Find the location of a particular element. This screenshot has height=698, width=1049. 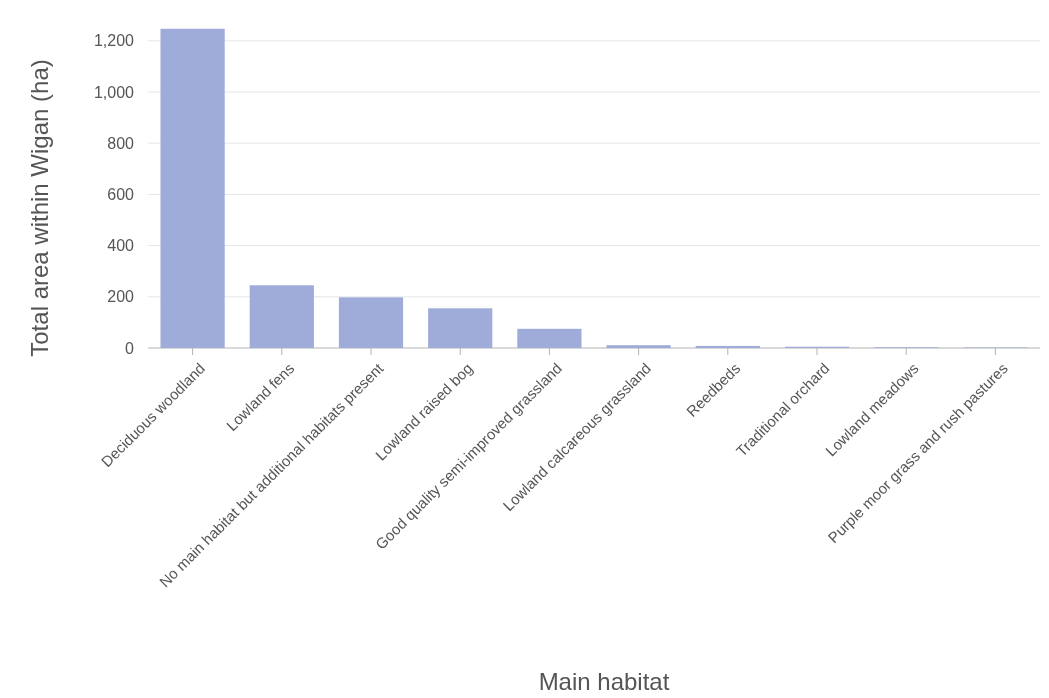

y-tick-label: 0 is located at coordinates (130, 348).